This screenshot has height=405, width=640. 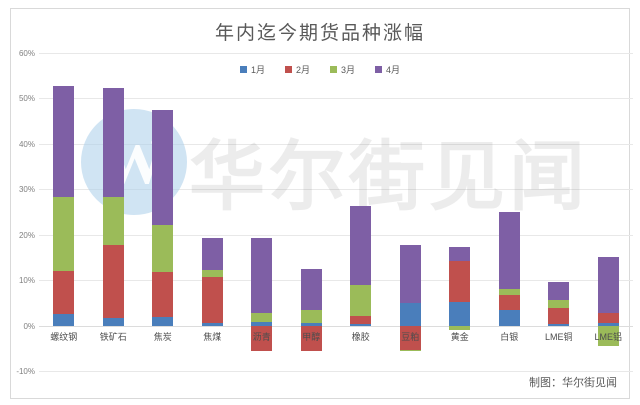 What do you see at coordinates (257, 70) in the screenshot?
I see `legend-label: 1月` at bounding box center [257, 70].